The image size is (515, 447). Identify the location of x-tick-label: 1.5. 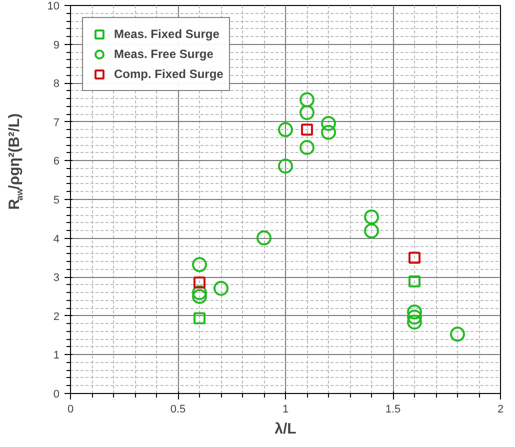
(393, 410).